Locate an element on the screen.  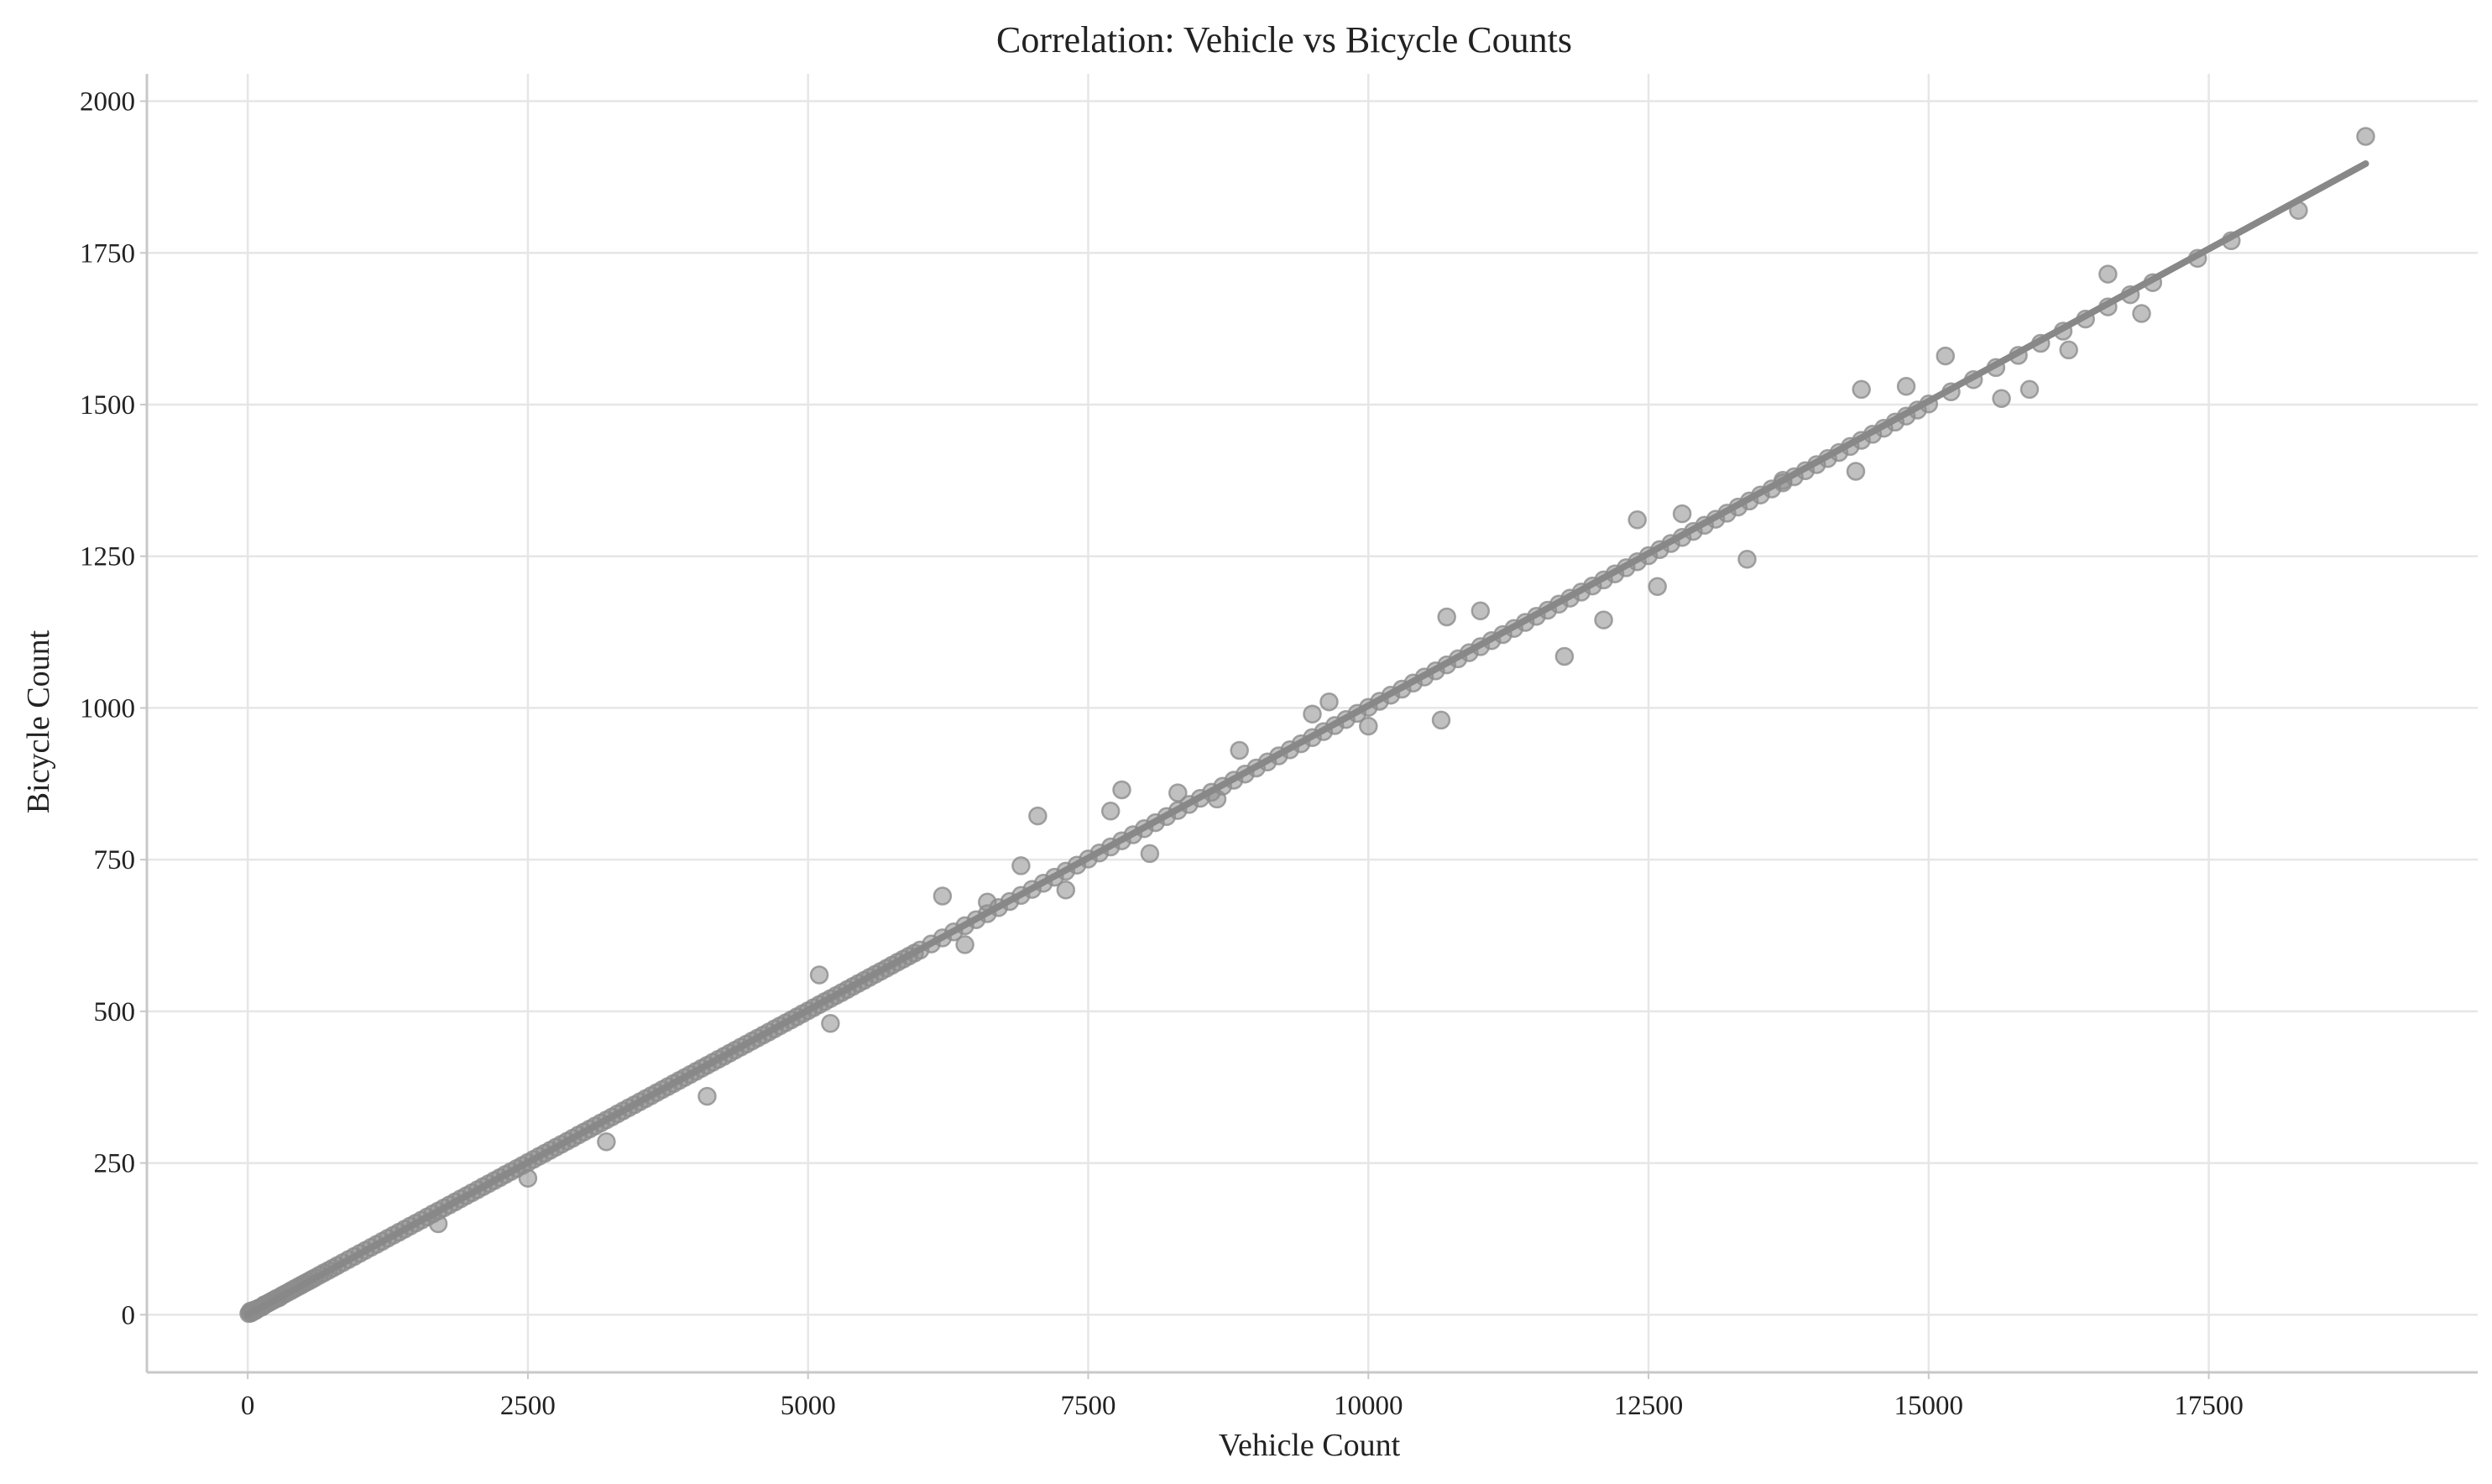
y-tick-label: 750 is located at coordinates (115, 860).